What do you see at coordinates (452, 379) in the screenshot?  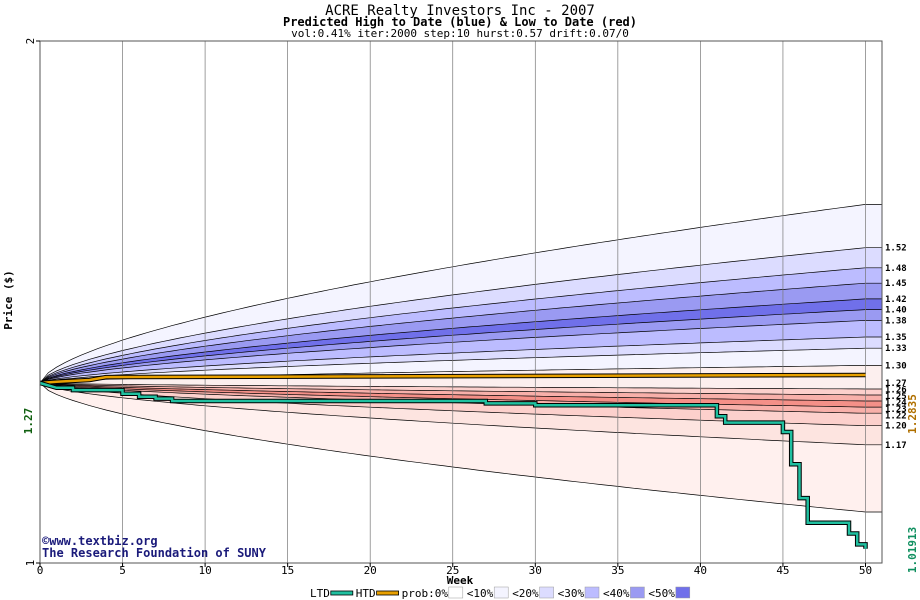 I see `series-htd` at bounding box center [452, 379].